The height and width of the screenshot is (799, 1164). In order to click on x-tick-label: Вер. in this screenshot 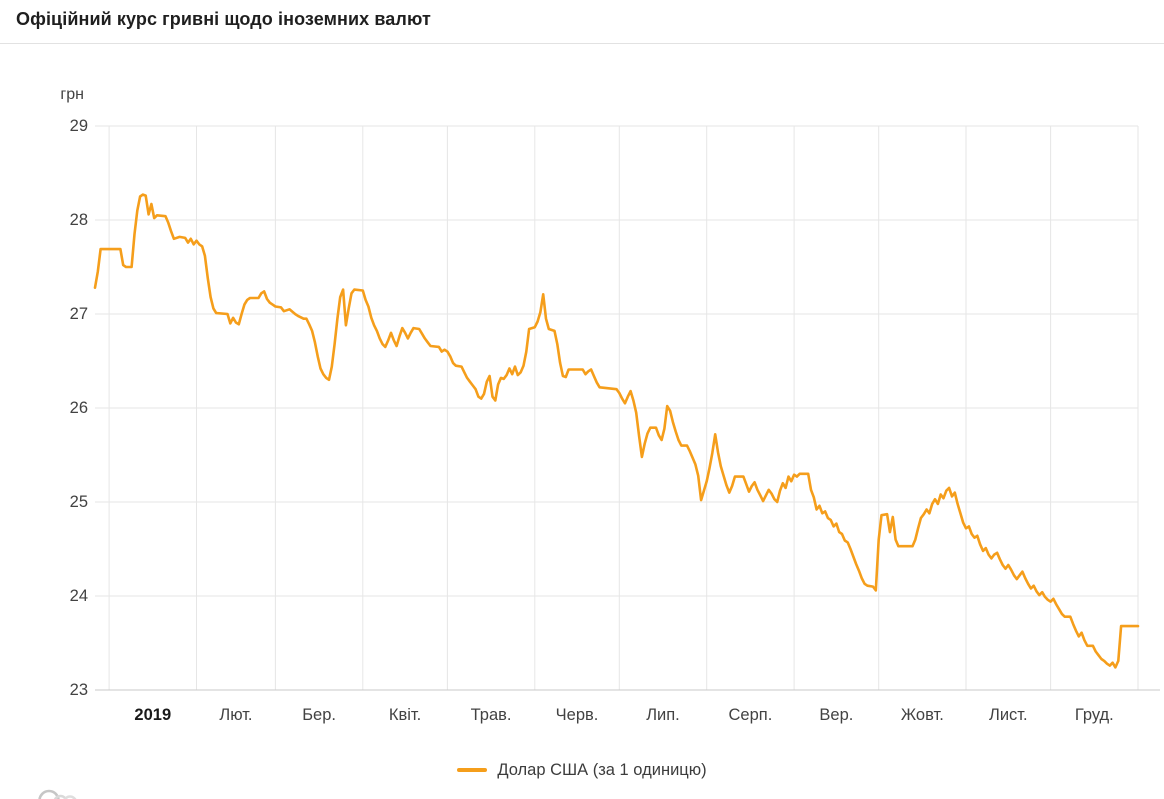, I will do `click(836, 715)`.